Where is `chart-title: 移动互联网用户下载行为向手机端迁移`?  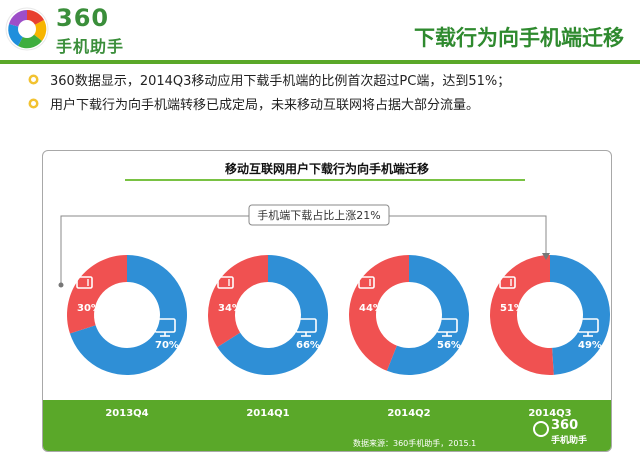
chart-title: 移动互联网用户下载行为向手机端迁移 is located at coordinates (326, 169).